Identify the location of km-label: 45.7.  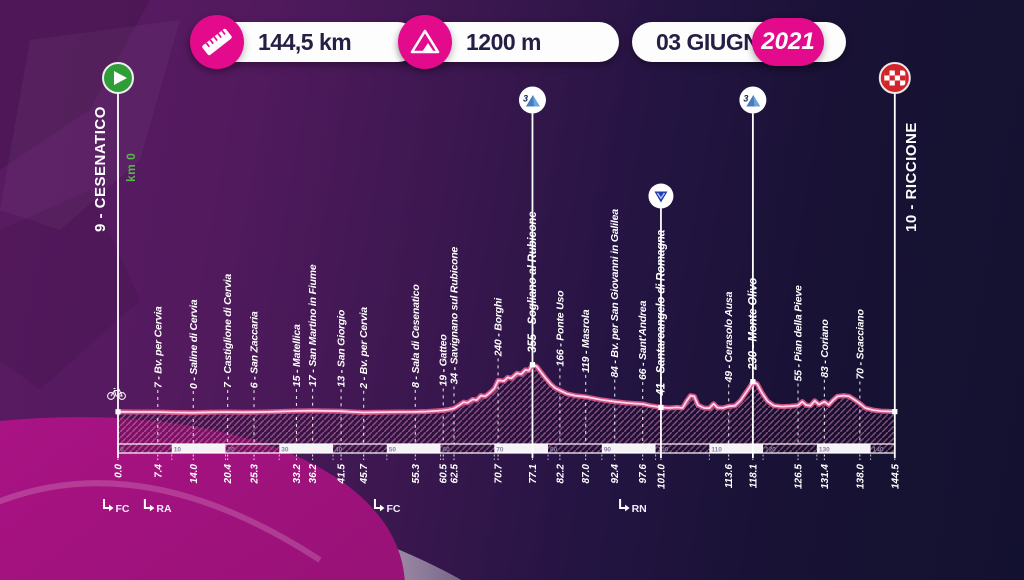
(364, 474).